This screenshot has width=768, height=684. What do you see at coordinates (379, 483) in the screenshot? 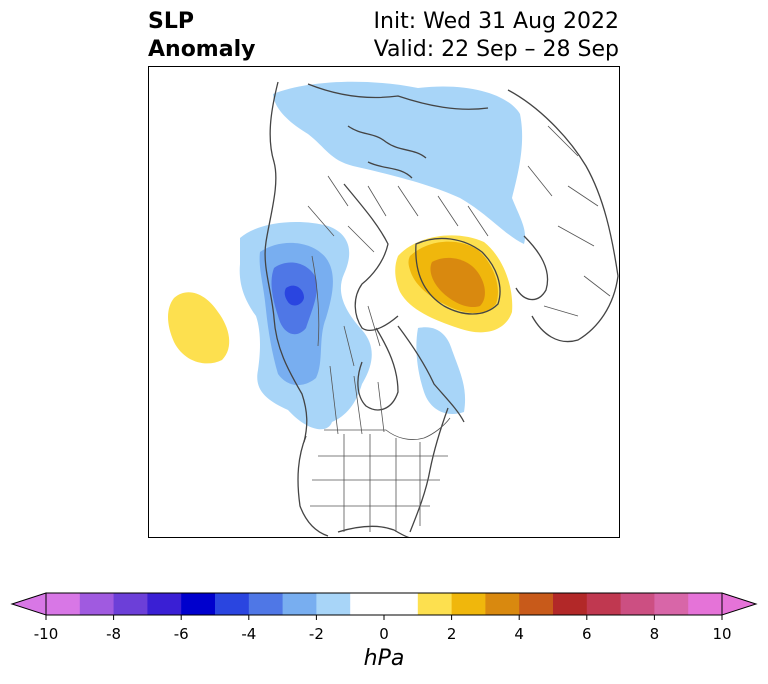
I see `border-us-states` at bounding box center [379, 483].